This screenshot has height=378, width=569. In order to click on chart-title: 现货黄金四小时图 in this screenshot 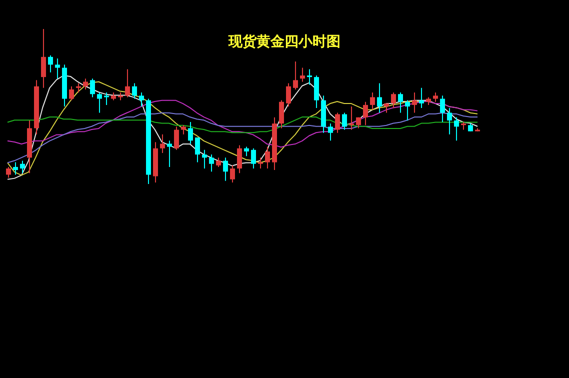, I will do `click(284, 42)`.